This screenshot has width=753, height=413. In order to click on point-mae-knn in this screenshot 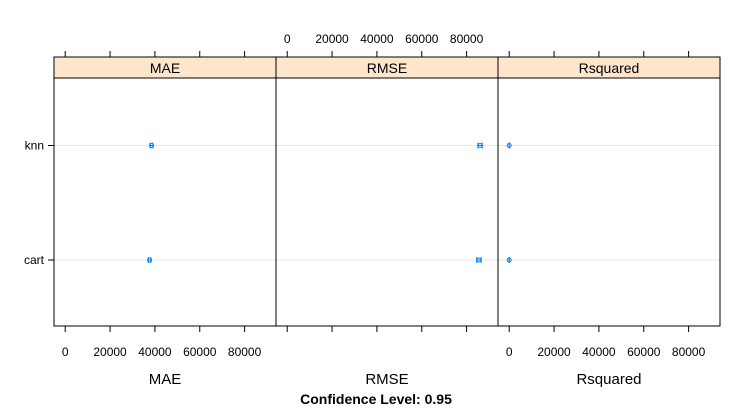, I will do `click(152, 145)`.